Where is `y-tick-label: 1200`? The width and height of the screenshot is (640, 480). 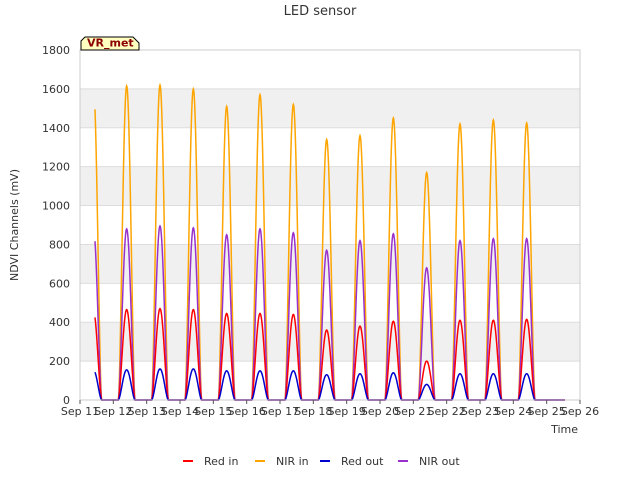
y-tick-label: 1200 is located at coordinates (56, 167).